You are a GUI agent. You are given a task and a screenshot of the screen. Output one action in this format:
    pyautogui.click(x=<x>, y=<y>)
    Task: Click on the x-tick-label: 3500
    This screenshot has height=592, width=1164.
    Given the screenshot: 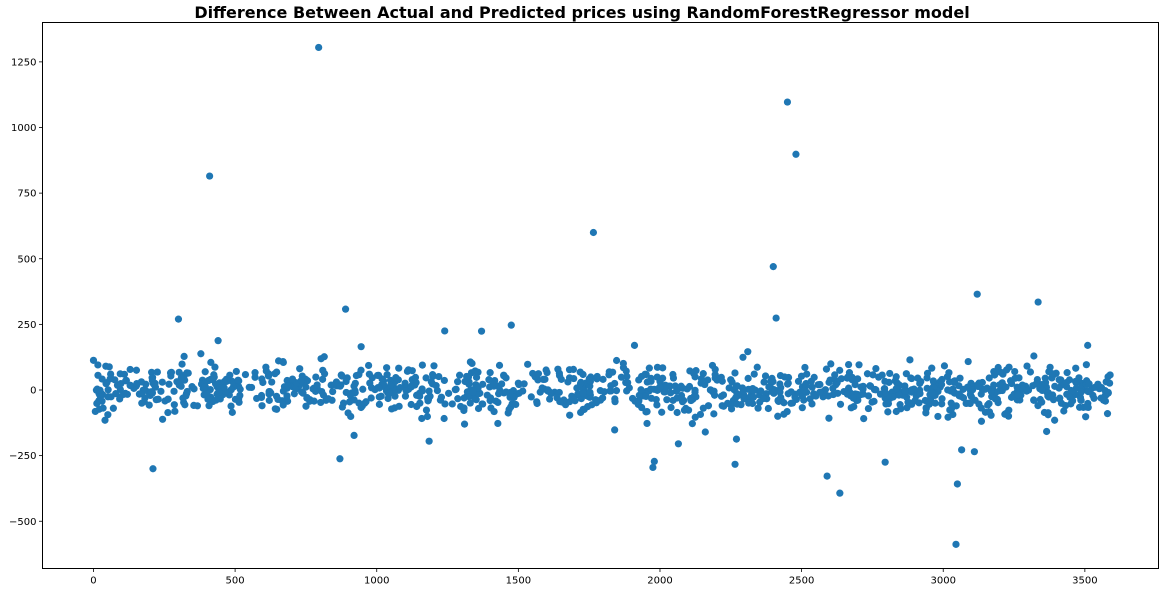 What is the action you would take?
    pyautogui.click(x=1084, y=581)
    